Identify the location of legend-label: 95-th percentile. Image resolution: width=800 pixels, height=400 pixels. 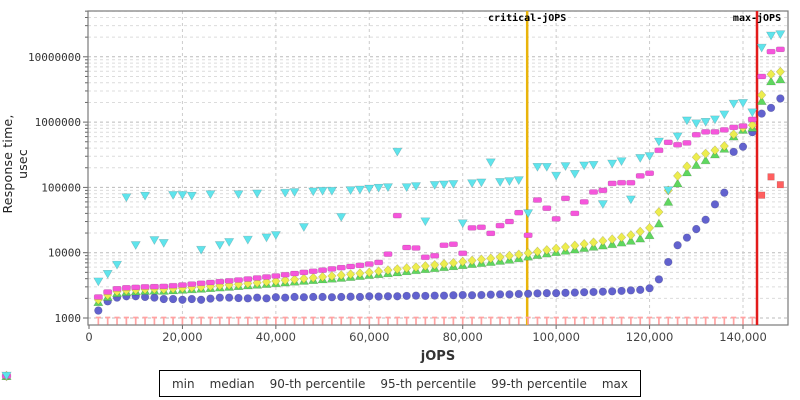
(428, 383).